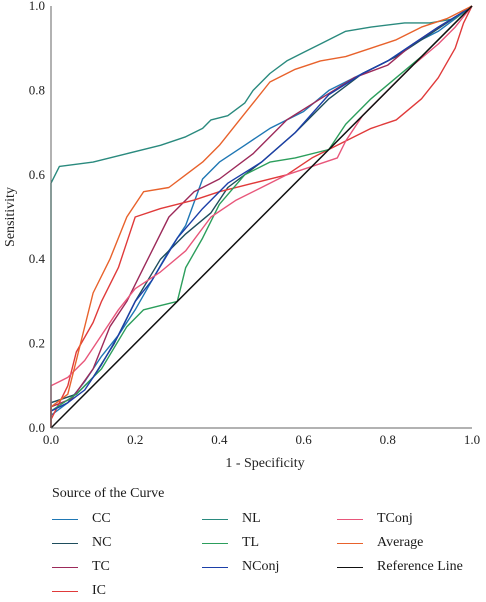 The height and width of the screenshot is (602, 486). Describe the element at coordinates (395, 518) in the screenshot. I see `legend-label: TConj` at that location.